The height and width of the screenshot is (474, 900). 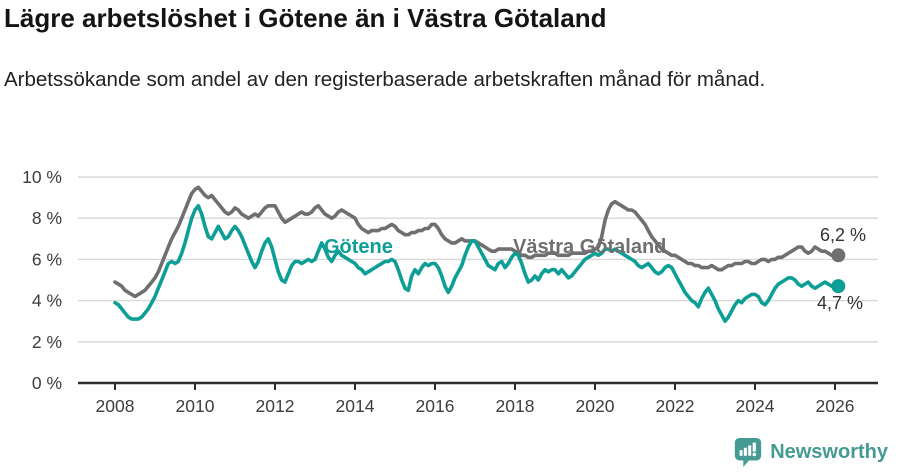 What do you see at coordinates (275, 406) in the screenshot?
I see `x-tick-label: 2012` at bounding box center [275, 406].